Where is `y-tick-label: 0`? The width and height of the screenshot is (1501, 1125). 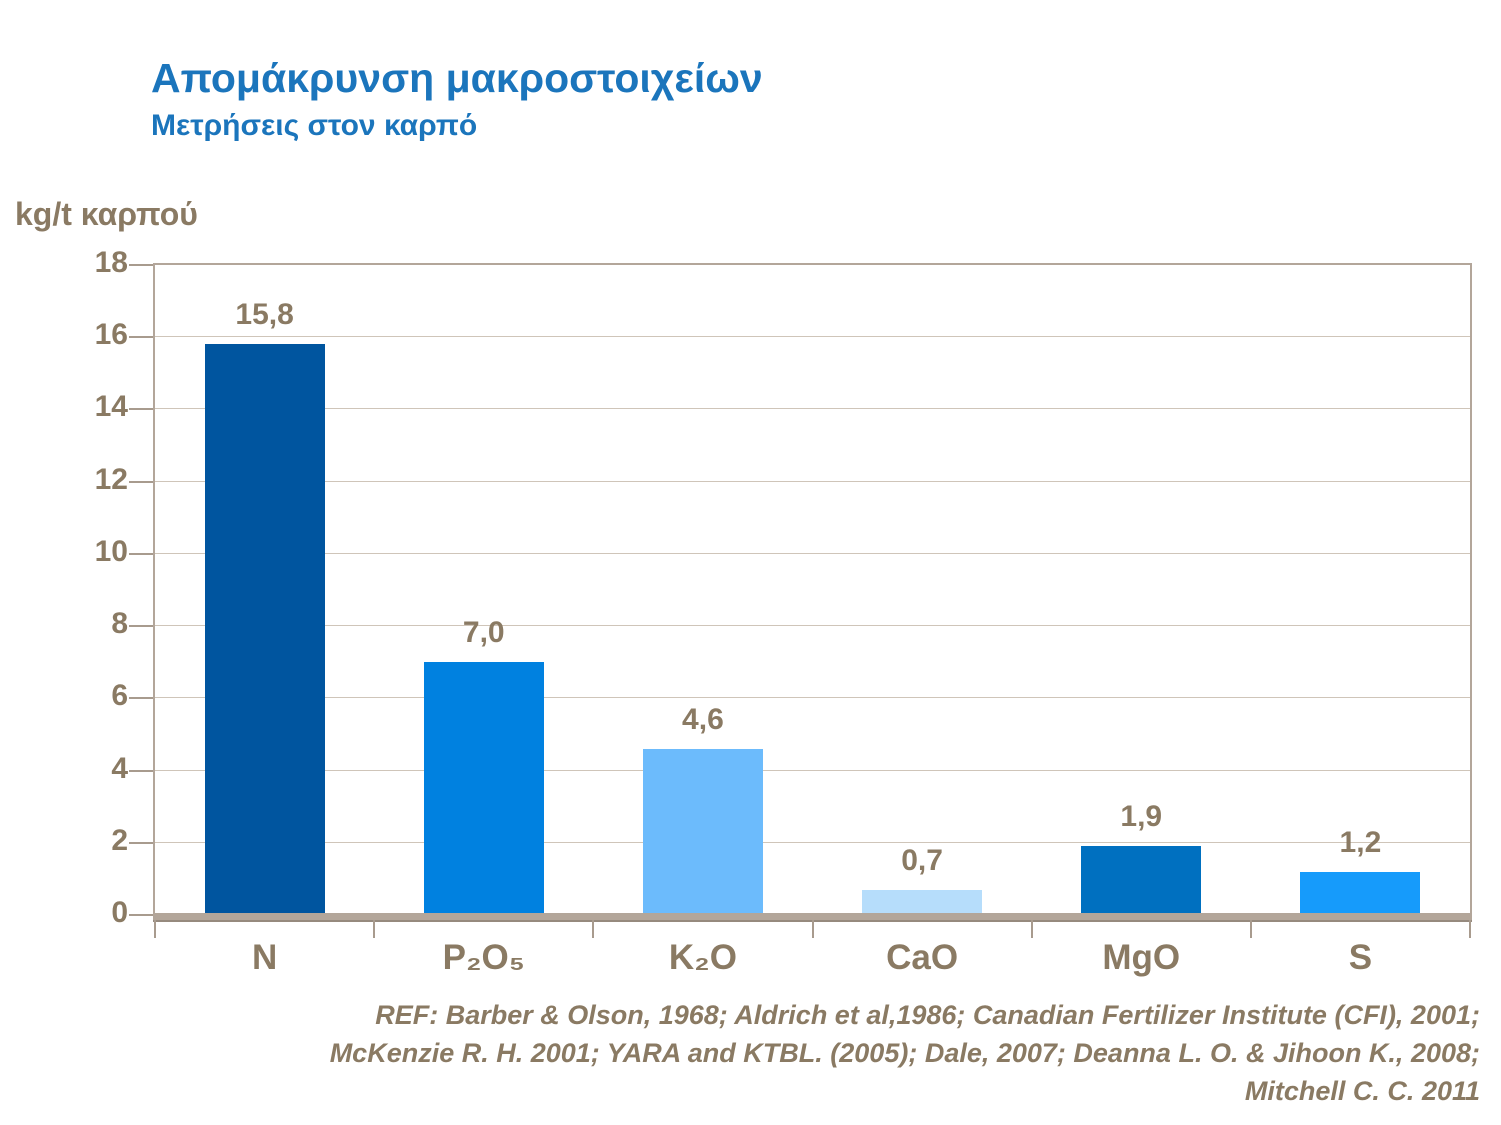
y-tick-label: 0 is located at coordinates (119, 912).